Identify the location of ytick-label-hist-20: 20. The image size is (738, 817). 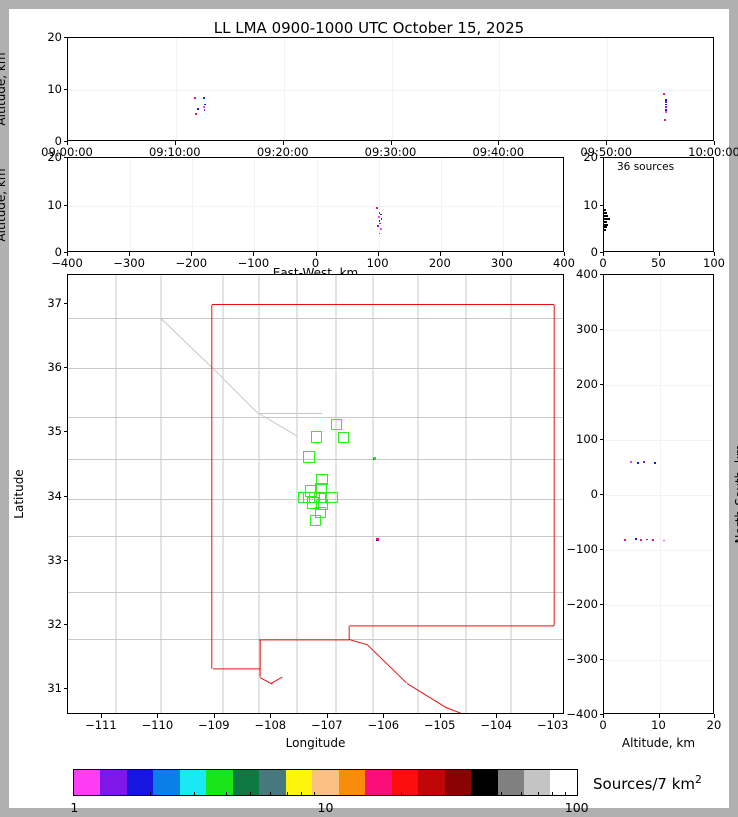
(590, 157).